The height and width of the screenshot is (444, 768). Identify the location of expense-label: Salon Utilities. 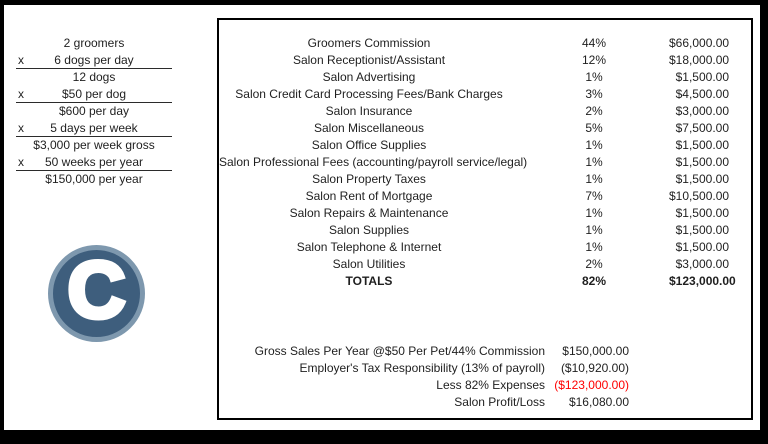
(369, 264).